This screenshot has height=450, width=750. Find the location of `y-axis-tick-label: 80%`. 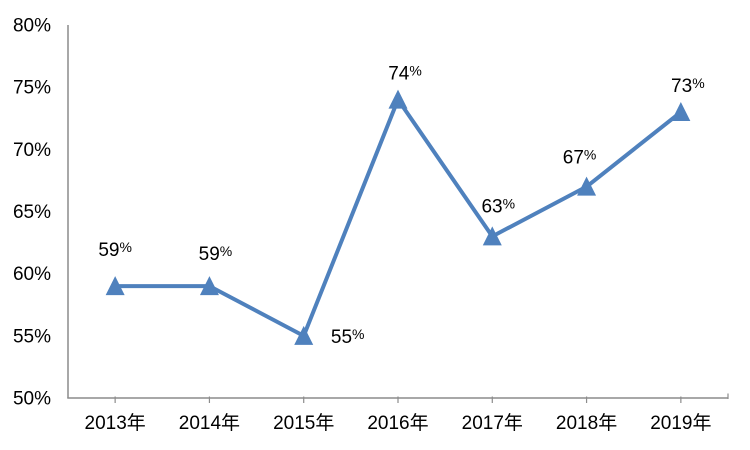

y-axis-tick-label: 80% is located at coordinates (32, 26).